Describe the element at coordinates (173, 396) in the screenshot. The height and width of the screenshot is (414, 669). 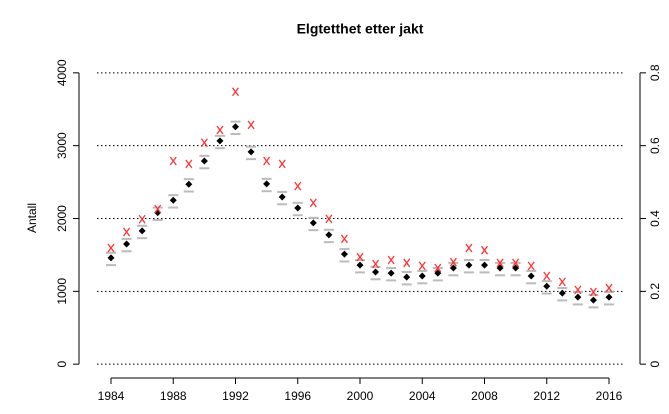
I see `x-tick-label: 1988` at that location.